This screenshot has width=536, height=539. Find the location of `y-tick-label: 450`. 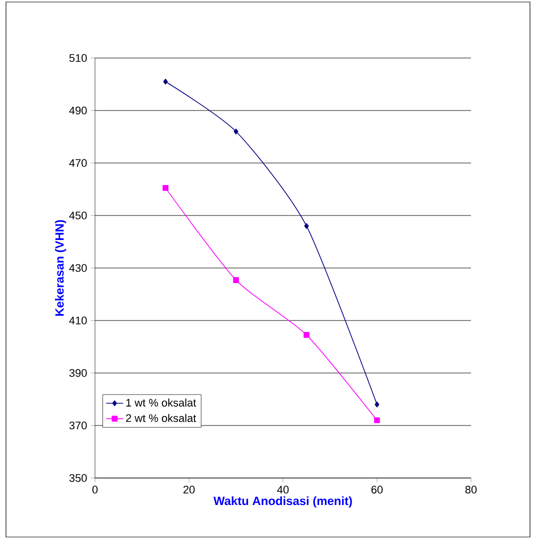

y-tick-label: 450 is located at coordinates (78, 216).